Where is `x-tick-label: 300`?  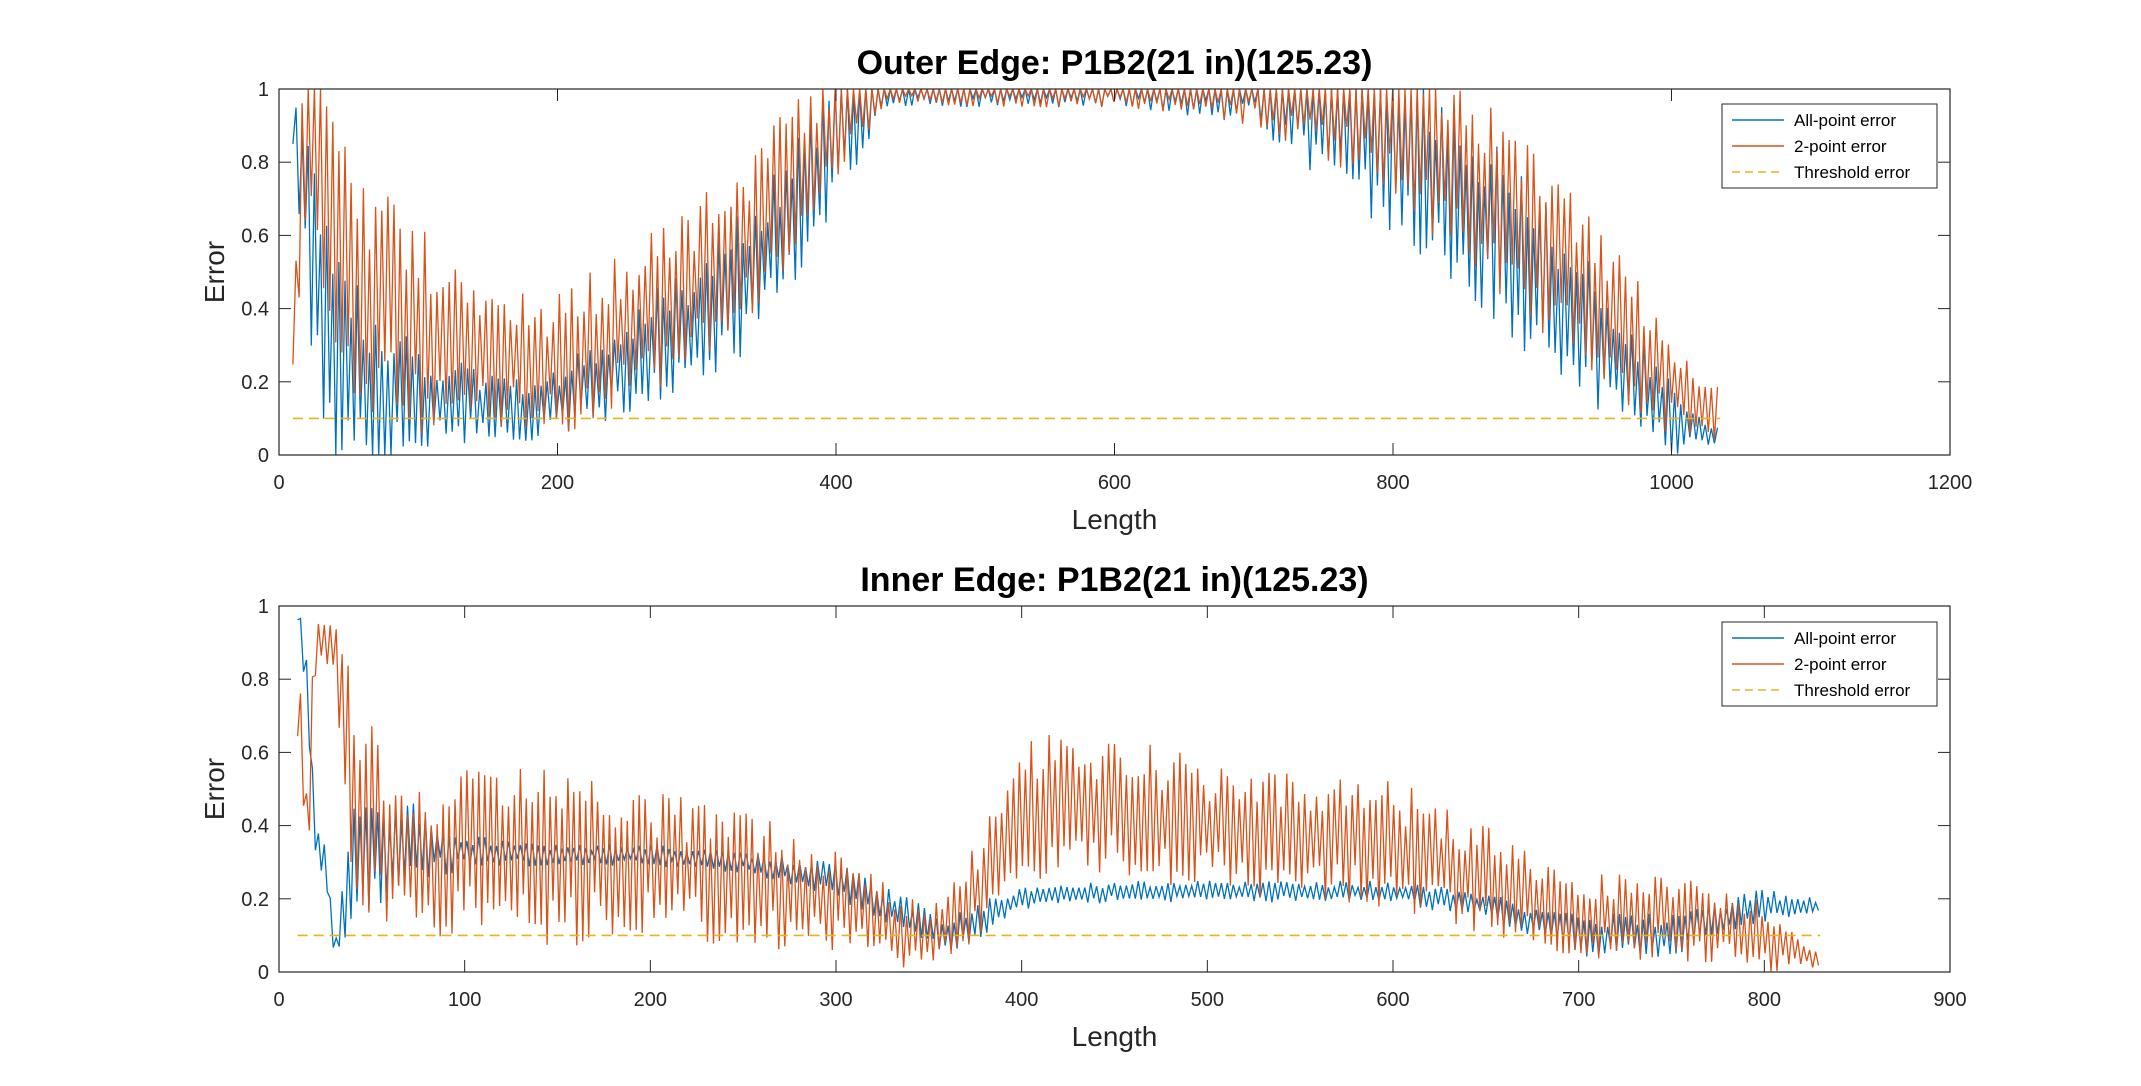
x-tick-label: 300 is located at coordinates (835, 1000).